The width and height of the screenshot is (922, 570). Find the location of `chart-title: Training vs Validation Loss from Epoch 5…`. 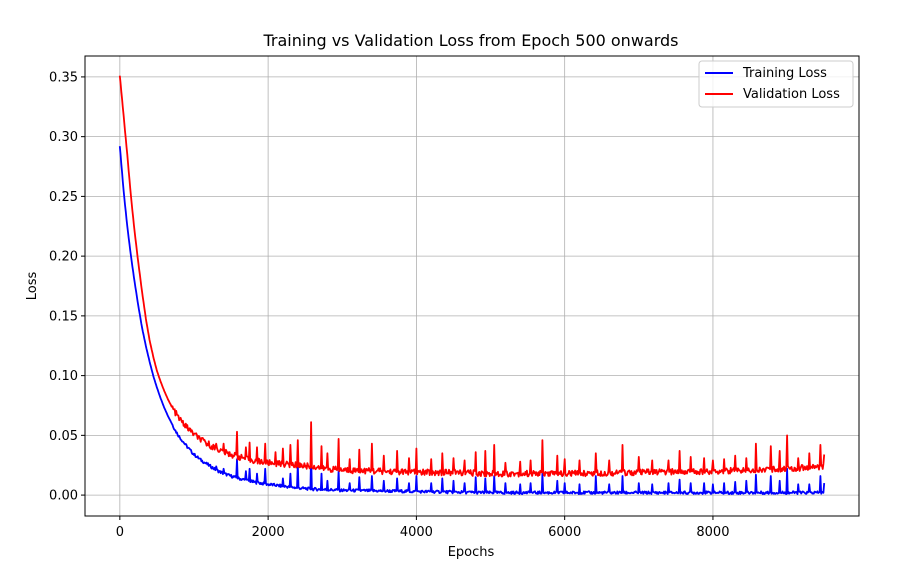

chart-title: Training vs Validation Loss from Epoch 5… is located at coordinates (470, 40).